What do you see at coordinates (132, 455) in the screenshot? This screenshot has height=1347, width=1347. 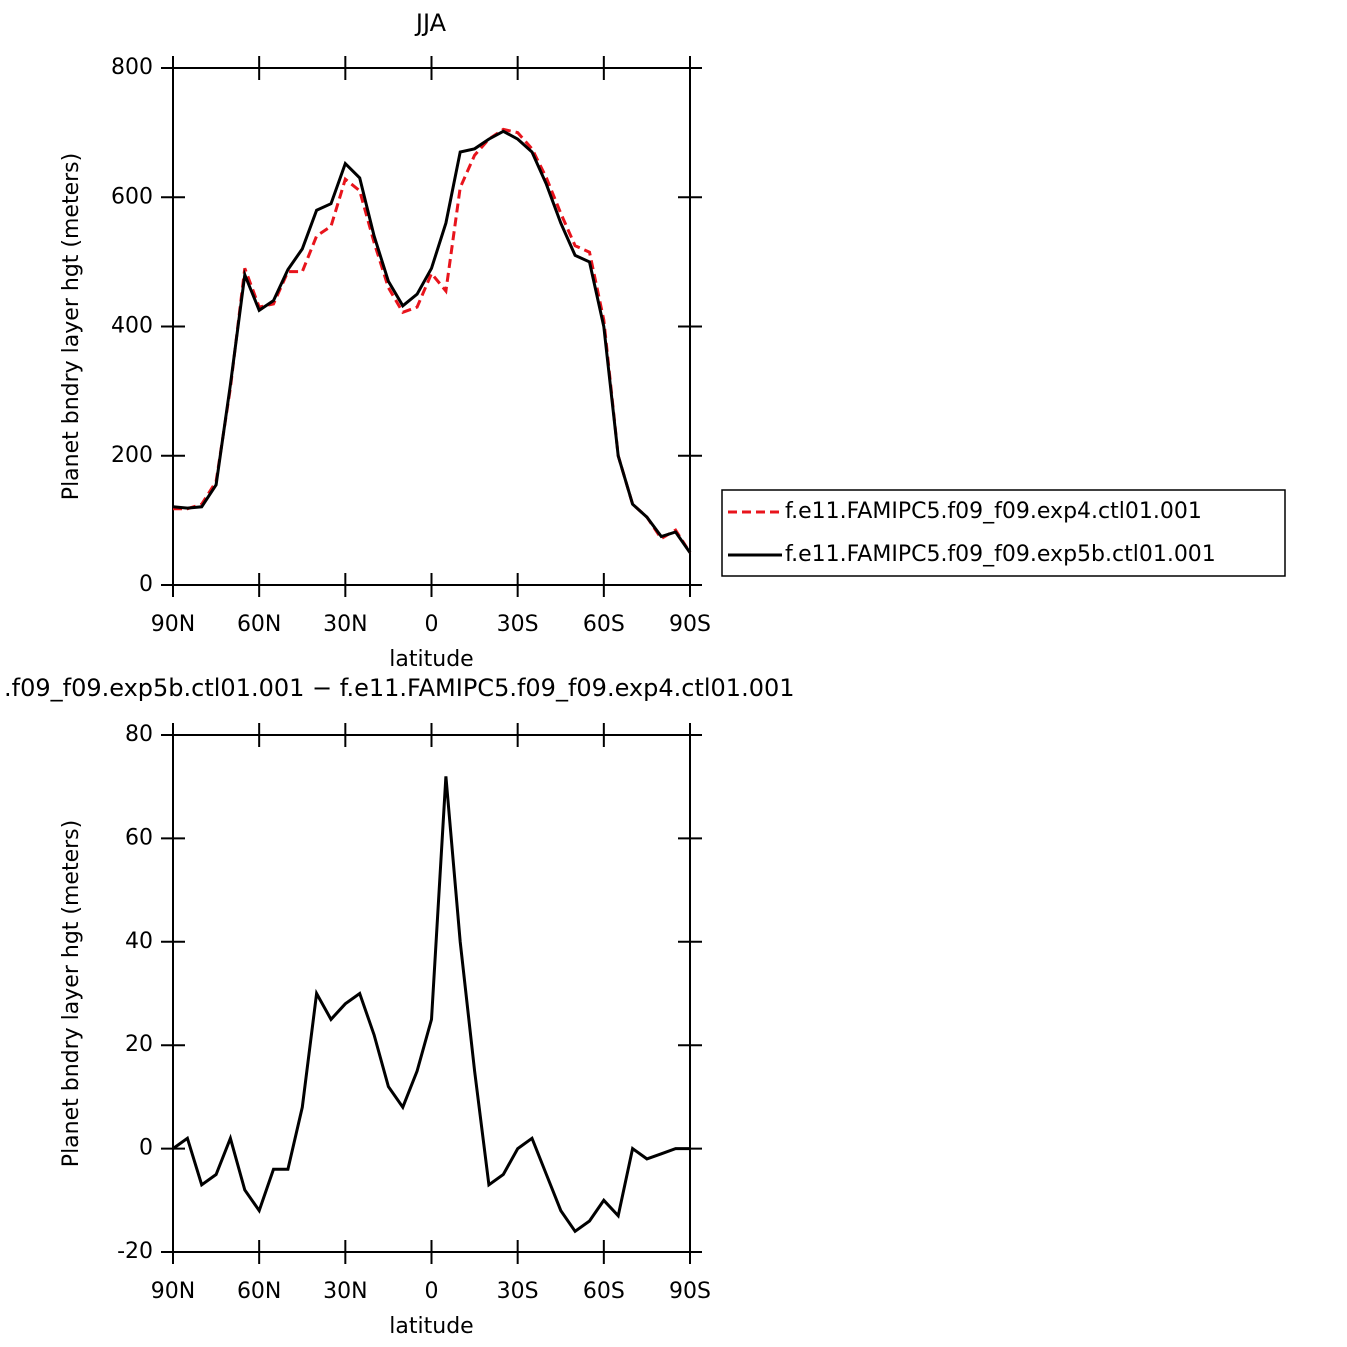 I see `y-tick-label: 200` at bounding box center [132, 455].